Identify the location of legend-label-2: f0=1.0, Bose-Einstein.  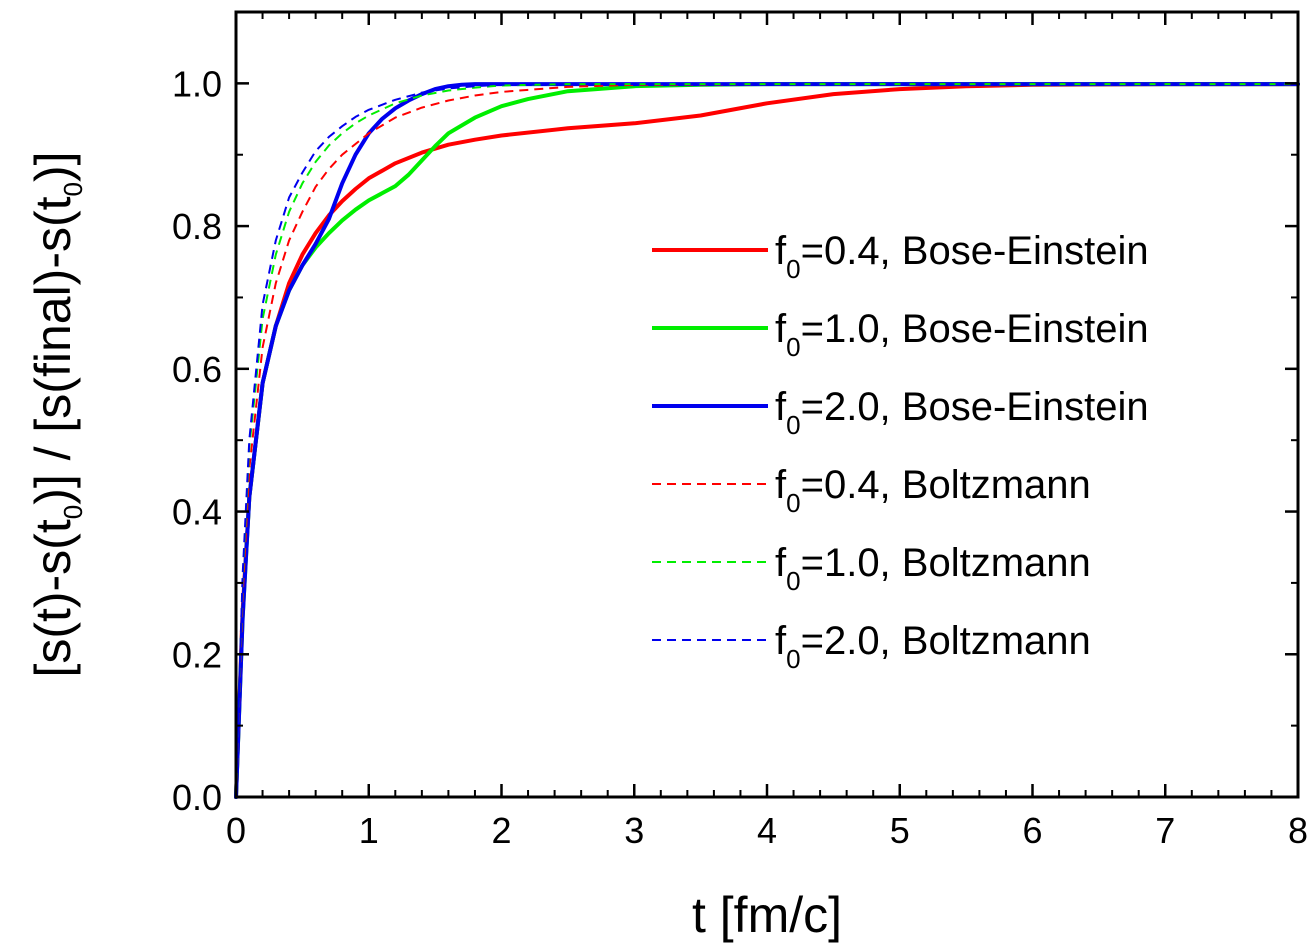
(962, 334).